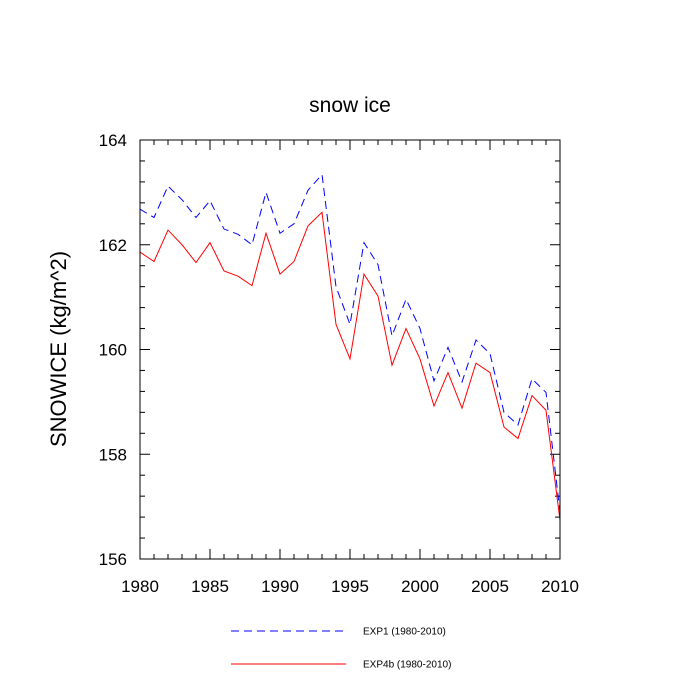 Image resolution: width=700 pixels, height=700 pixels. Describe the element at coordinates (407, 665) in the screenshot. I see `legend-label-2: EXP4b (1980-2010)` at that location.